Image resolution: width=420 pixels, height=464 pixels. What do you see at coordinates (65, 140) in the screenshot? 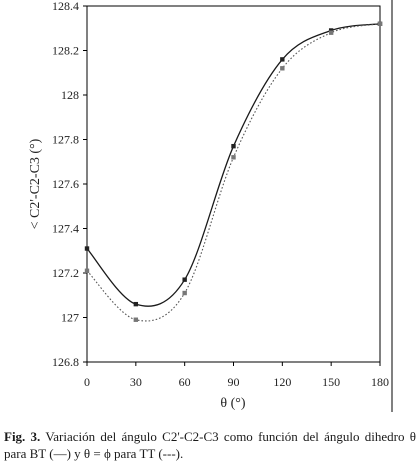
I see `y-tick-label: 127.8` at bounding box center [65, 140].